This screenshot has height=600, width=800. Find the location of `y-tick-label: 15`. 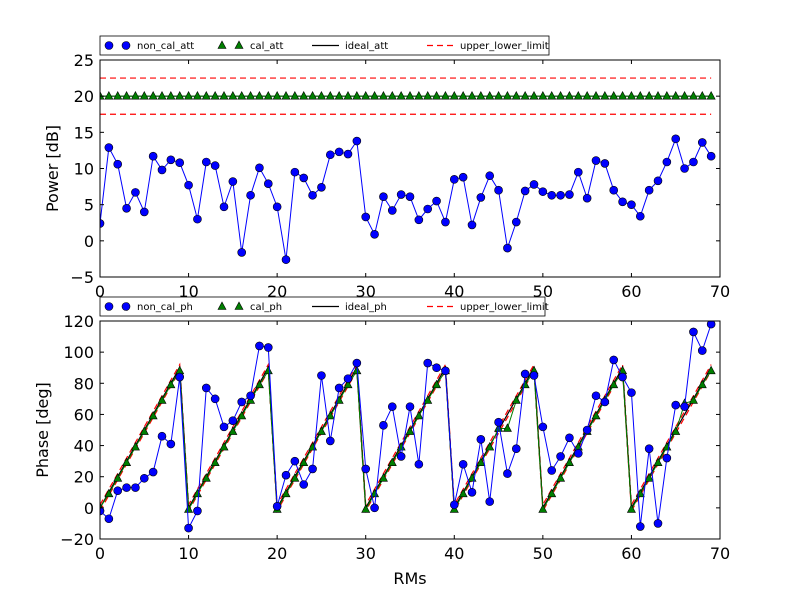

y-tick-label: 15 is located at coordinates (84, 132).